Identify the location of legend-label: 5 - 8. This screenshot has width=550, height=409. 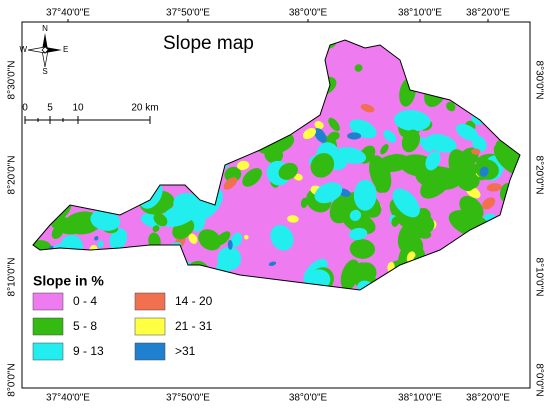
(85, 326).